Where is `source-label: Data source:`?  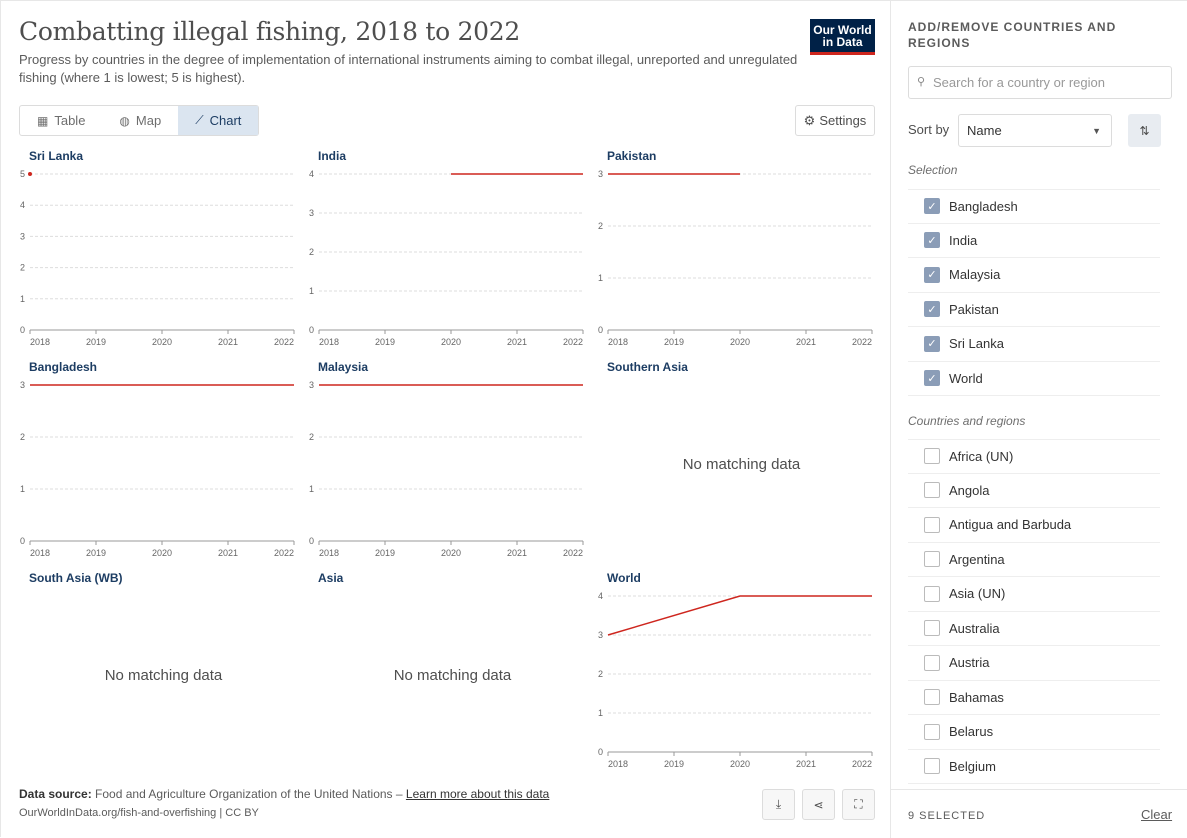 source-label: Data source: is located at coordinates (55, 794).